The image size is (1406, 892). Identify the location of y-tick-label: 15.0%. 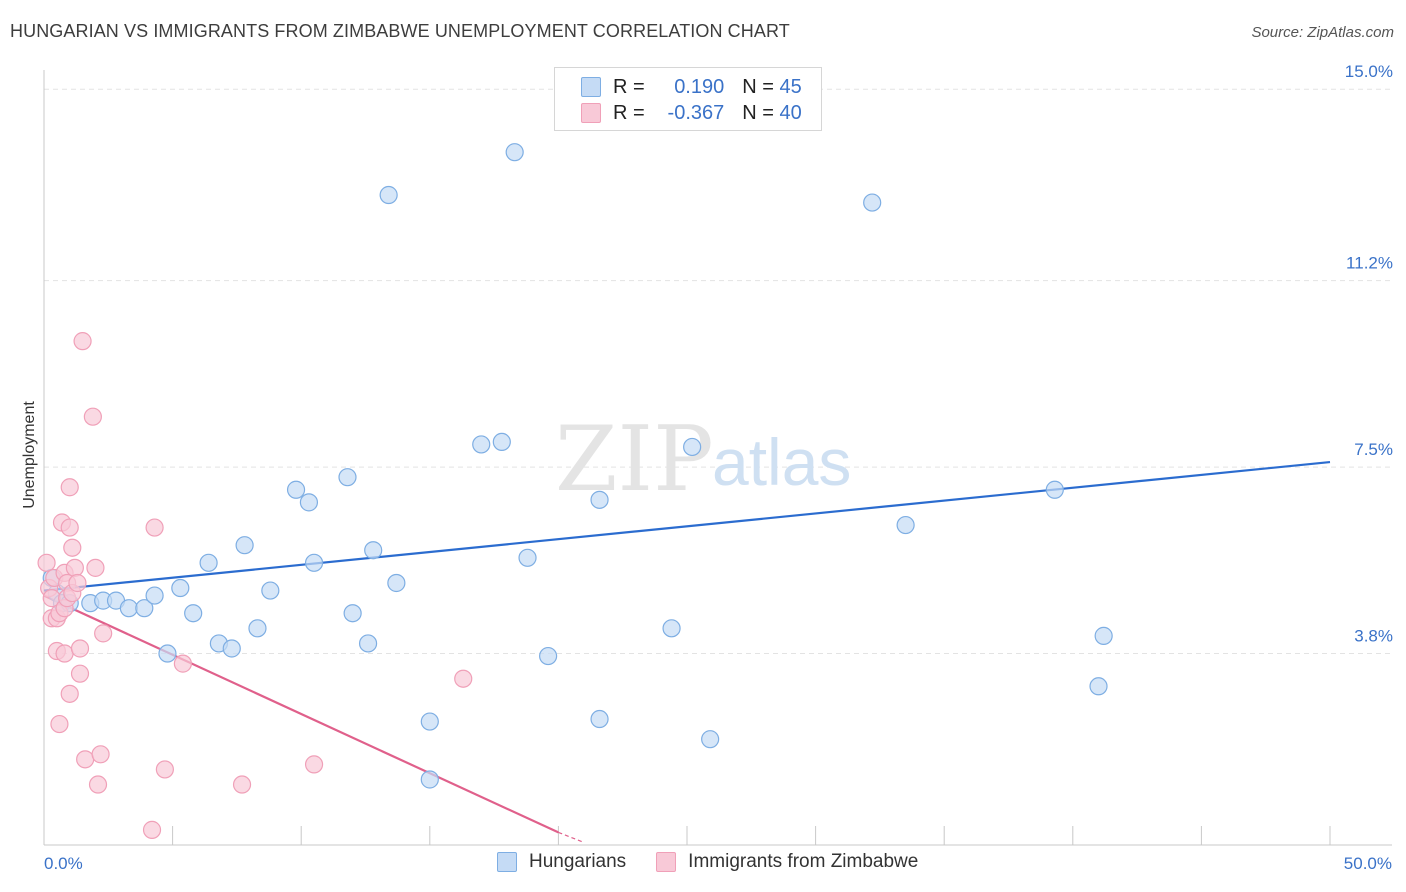
(1369, 71).